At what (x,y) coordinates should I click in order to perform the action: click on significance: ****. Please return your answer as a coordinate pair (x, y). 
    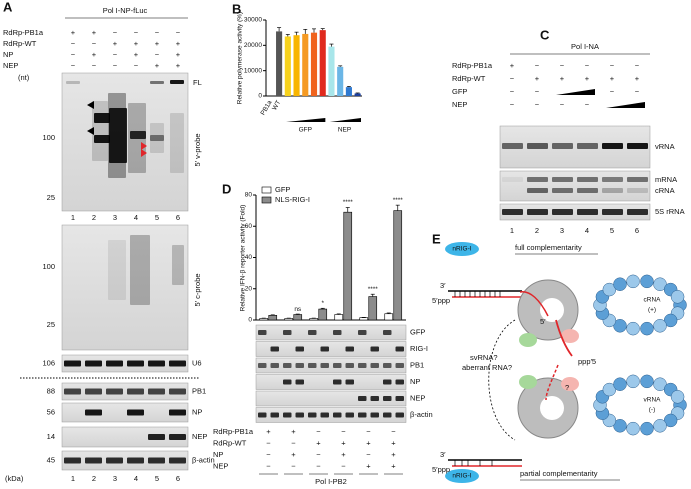
    Looking at the image, I should click on (348, 202).